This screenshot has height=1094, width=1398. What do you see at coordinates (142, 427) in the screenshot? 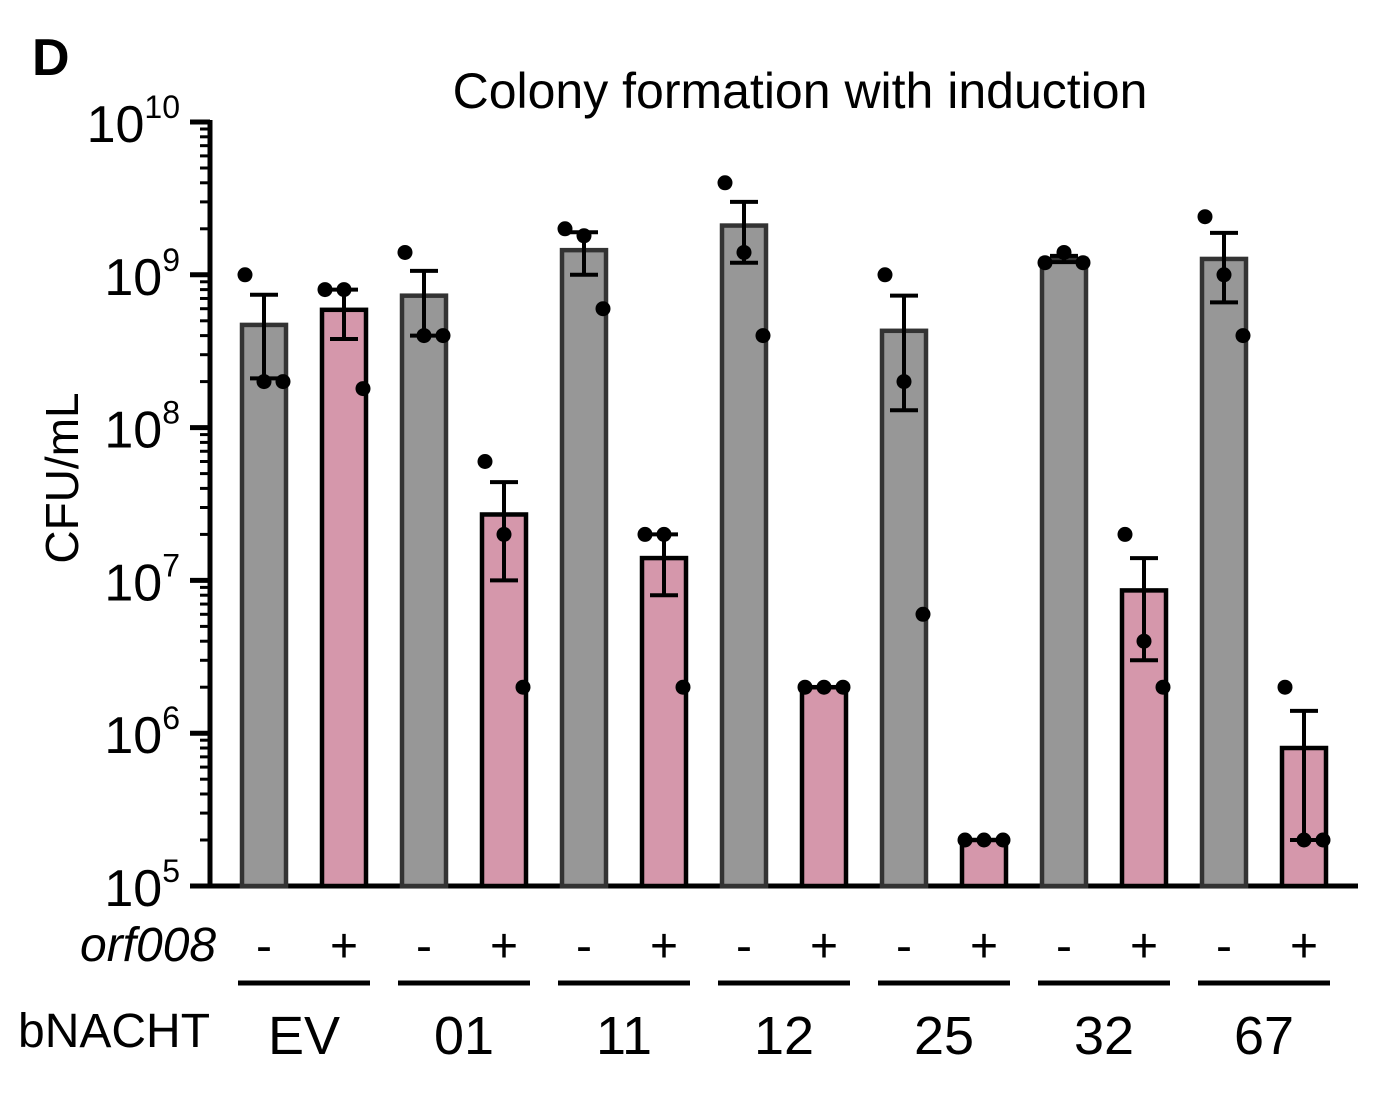
I see `y-tick-label: 10⁸` at bounding box center [142, 427].